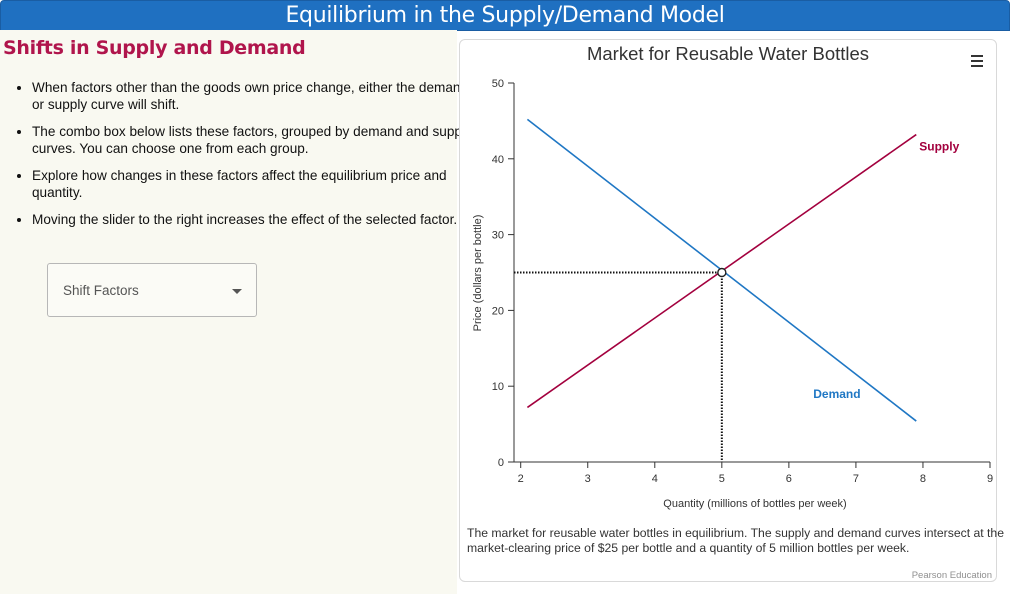 The width and height of the screenshot is (1012, 598). I want to click on supply-label: Supply, so click(939, 147).